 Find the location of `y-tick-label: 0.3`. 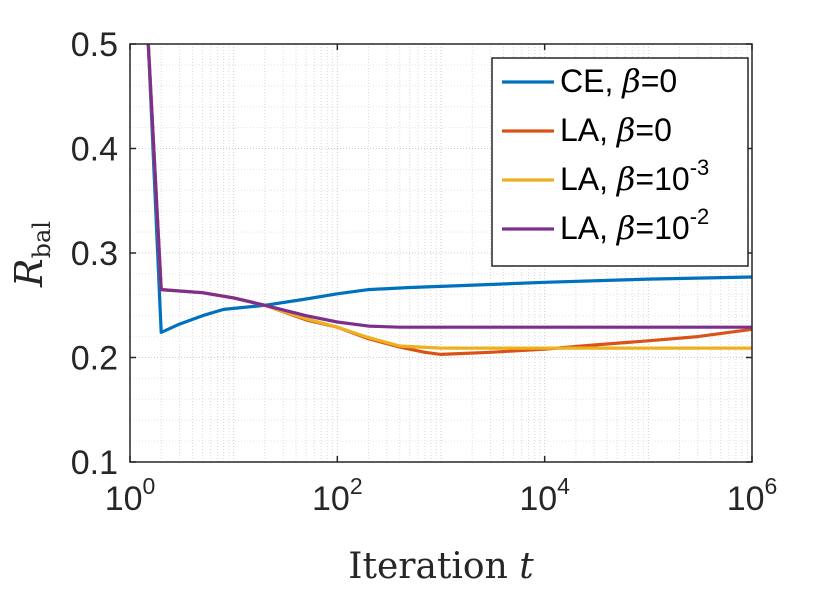

y-tick-label: 0.3 is located at coordinates (94, 254).